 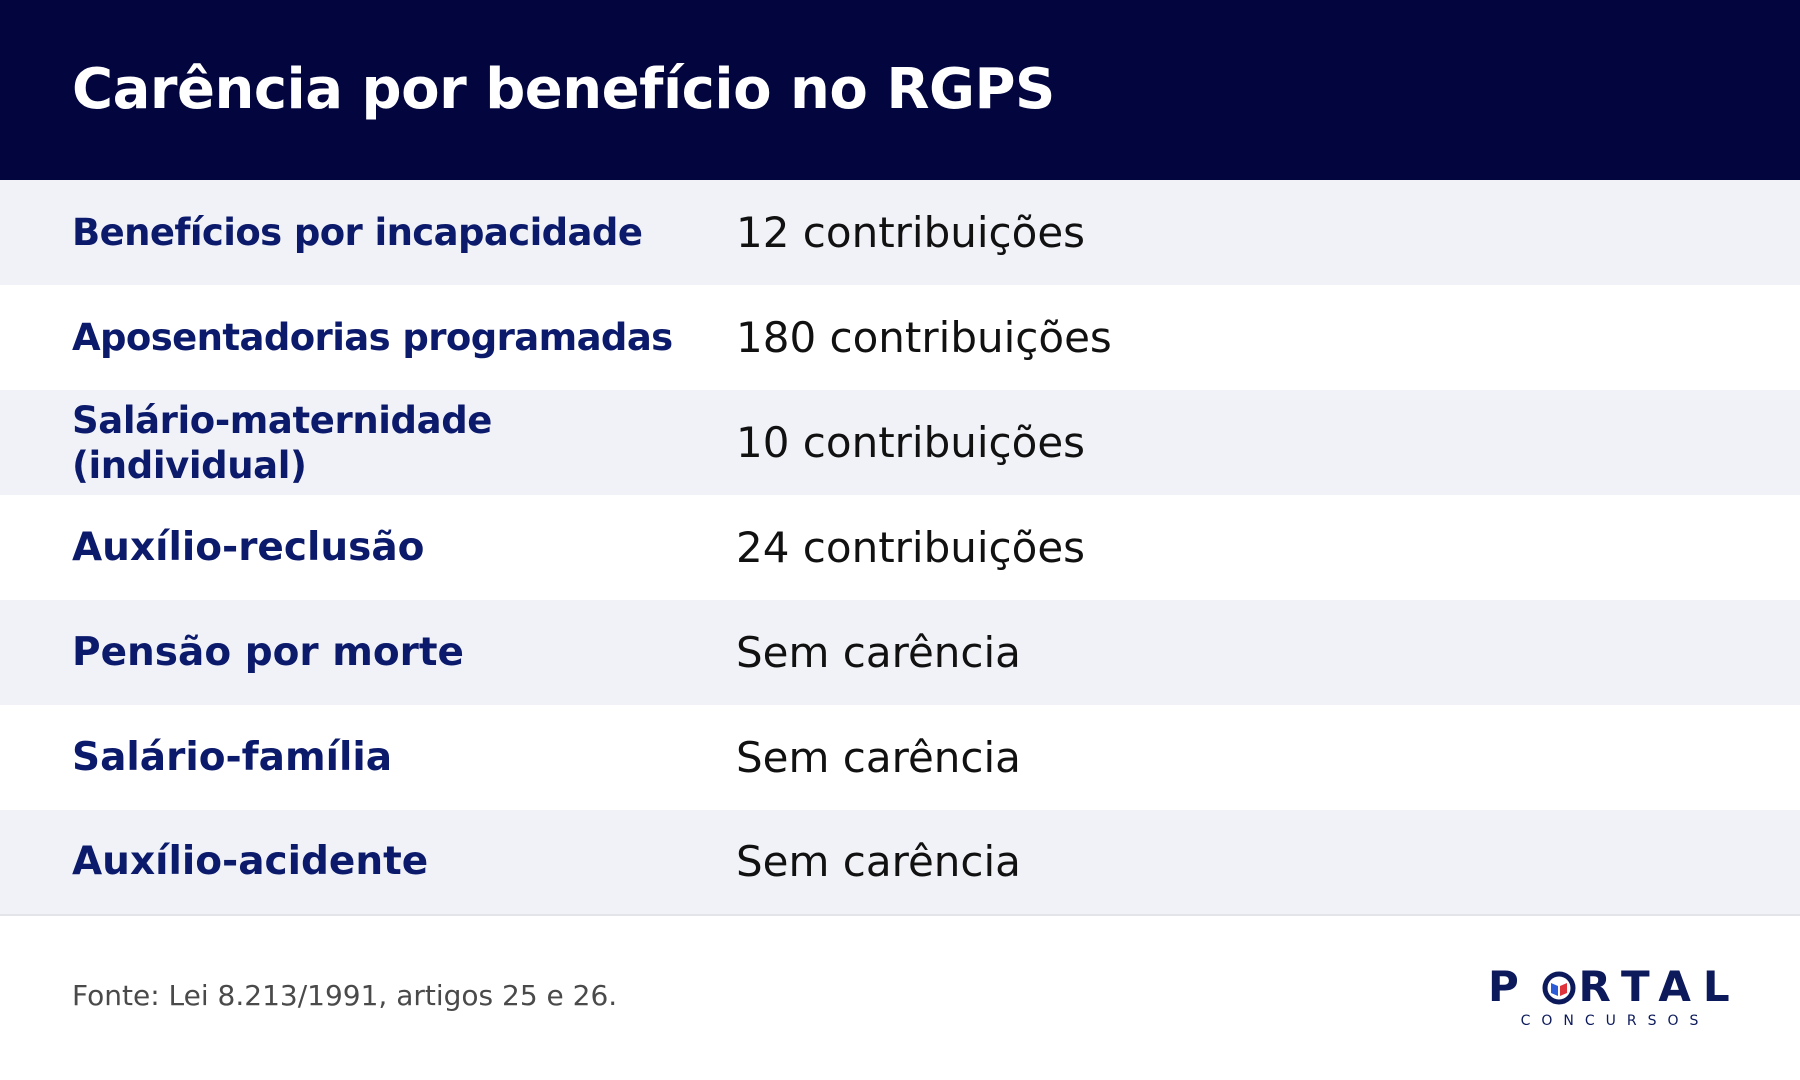 What do you see at coordinates (1615, 1021) in the screenshot?
I see `logo-subtext: CONCURSOS` at bounding box center [1615, 1021].